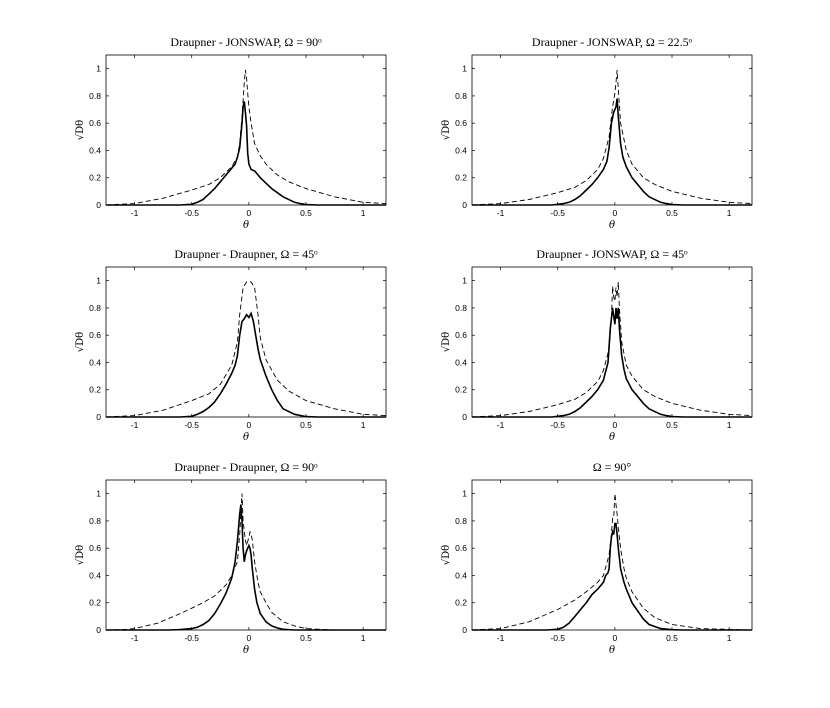 This screenshot has width=830, height=708. I want to click on chart-title: Draupner - JONSWAP, Ω = 90ᵒ, so click(246, 42).